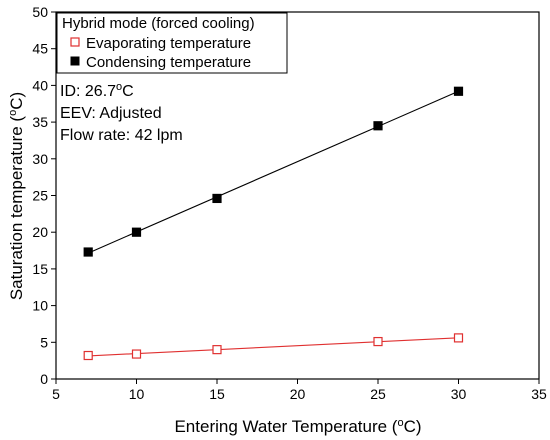 The image size is (550, 440). I want to click on y-tick-label: 20, so click(40, 232).